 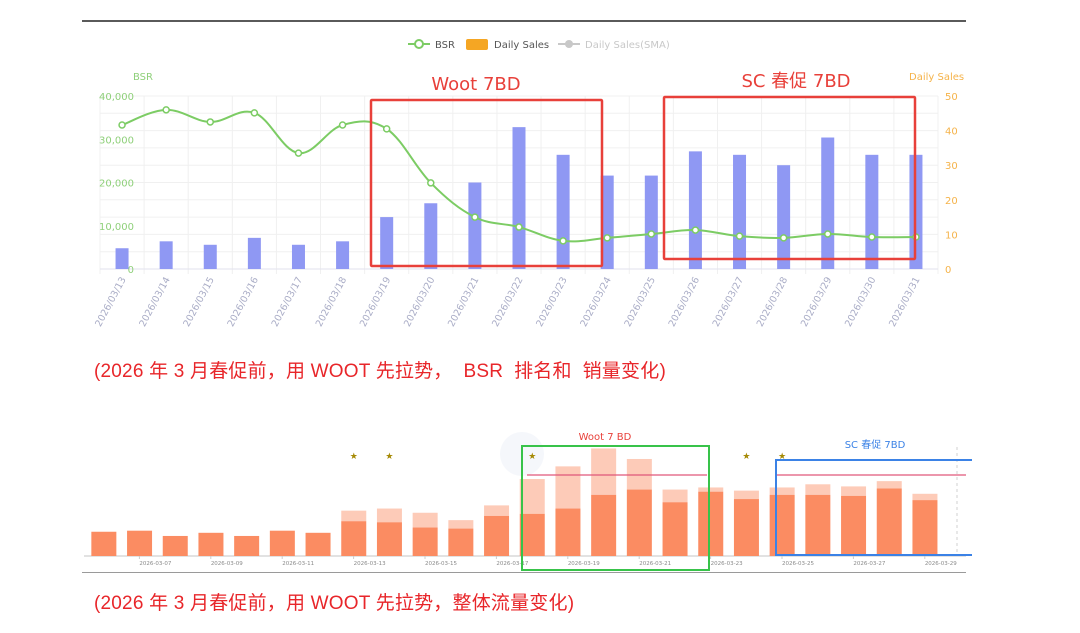 I want to click on right-tick: 10, so click(x=951, y=235).